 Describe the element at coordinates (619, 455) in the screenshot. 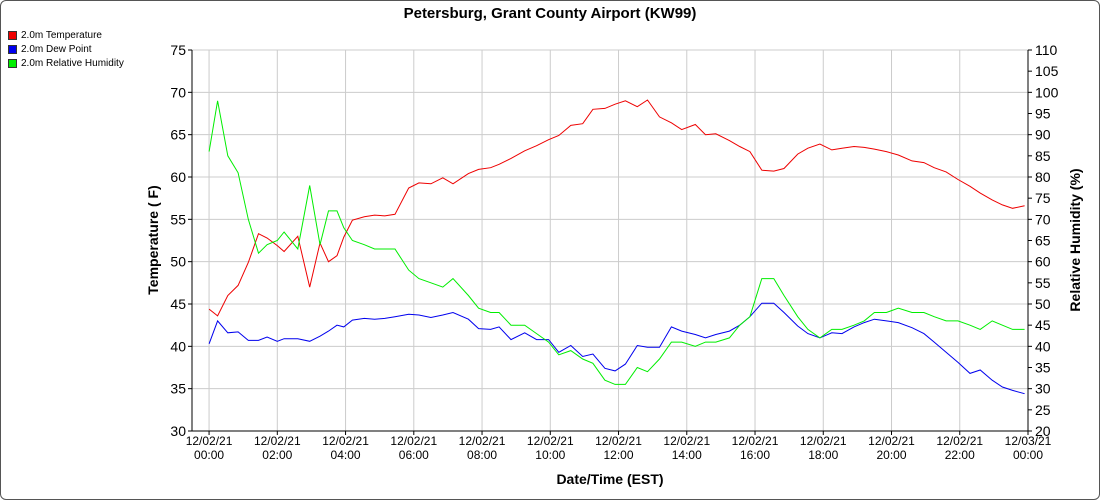

I see `x-tick-label-time: 12:00` at that location.